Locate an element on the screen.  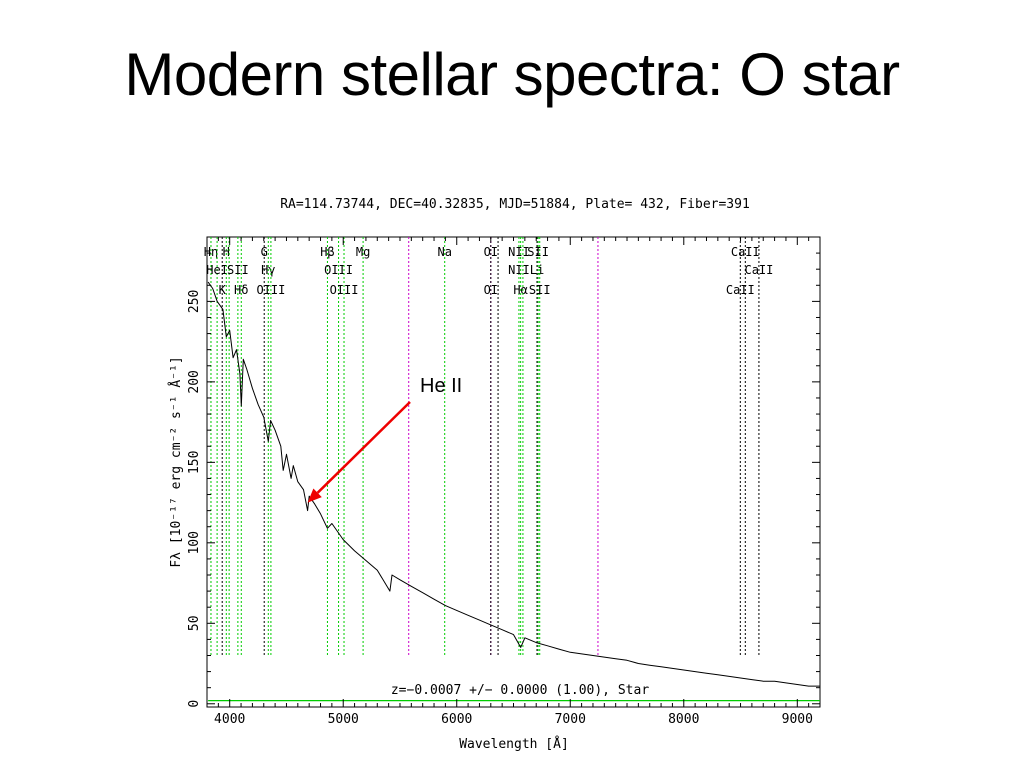
y-tick-label: 150 is located at coordinates (194, 462).